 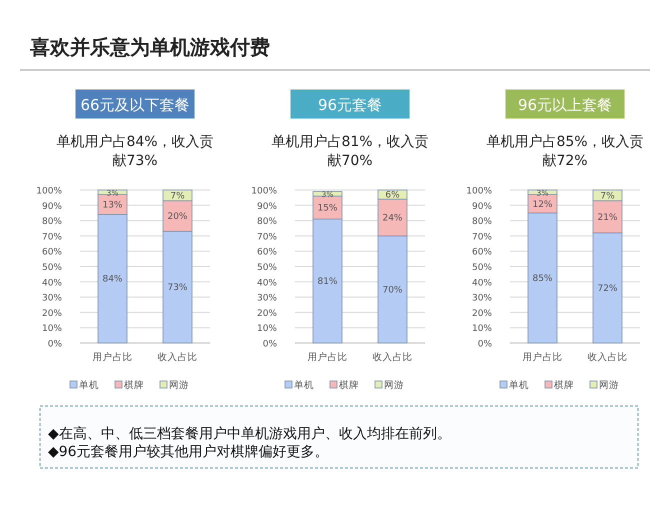 What do you see at coordinates (392, 219) in the screenshot?
I see `data-label: 24%` at bounding box center [392, 219].